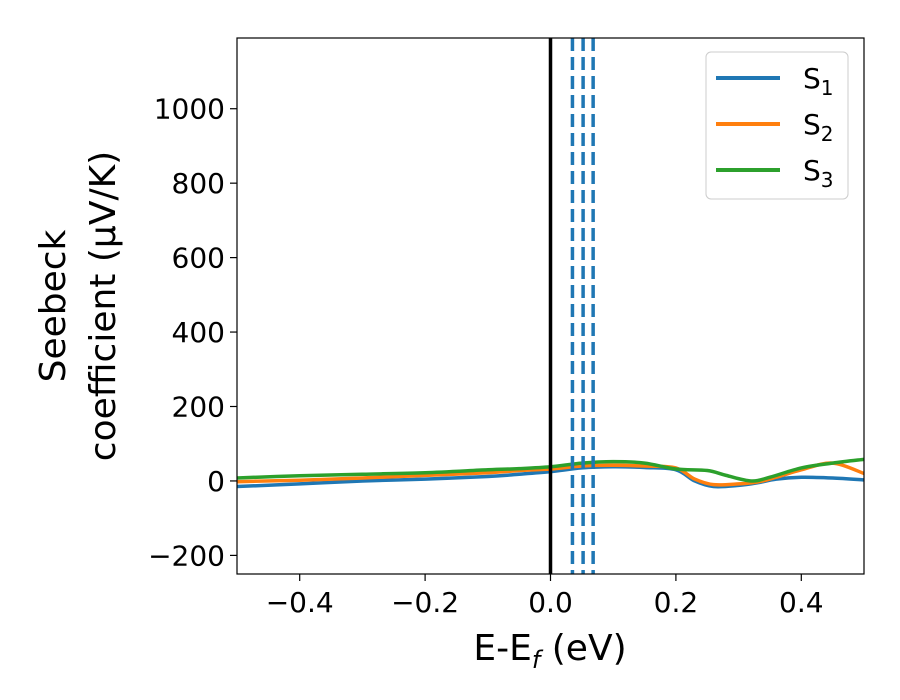  I want to click on x-axis-label-main: E-E, so click(502, 648).